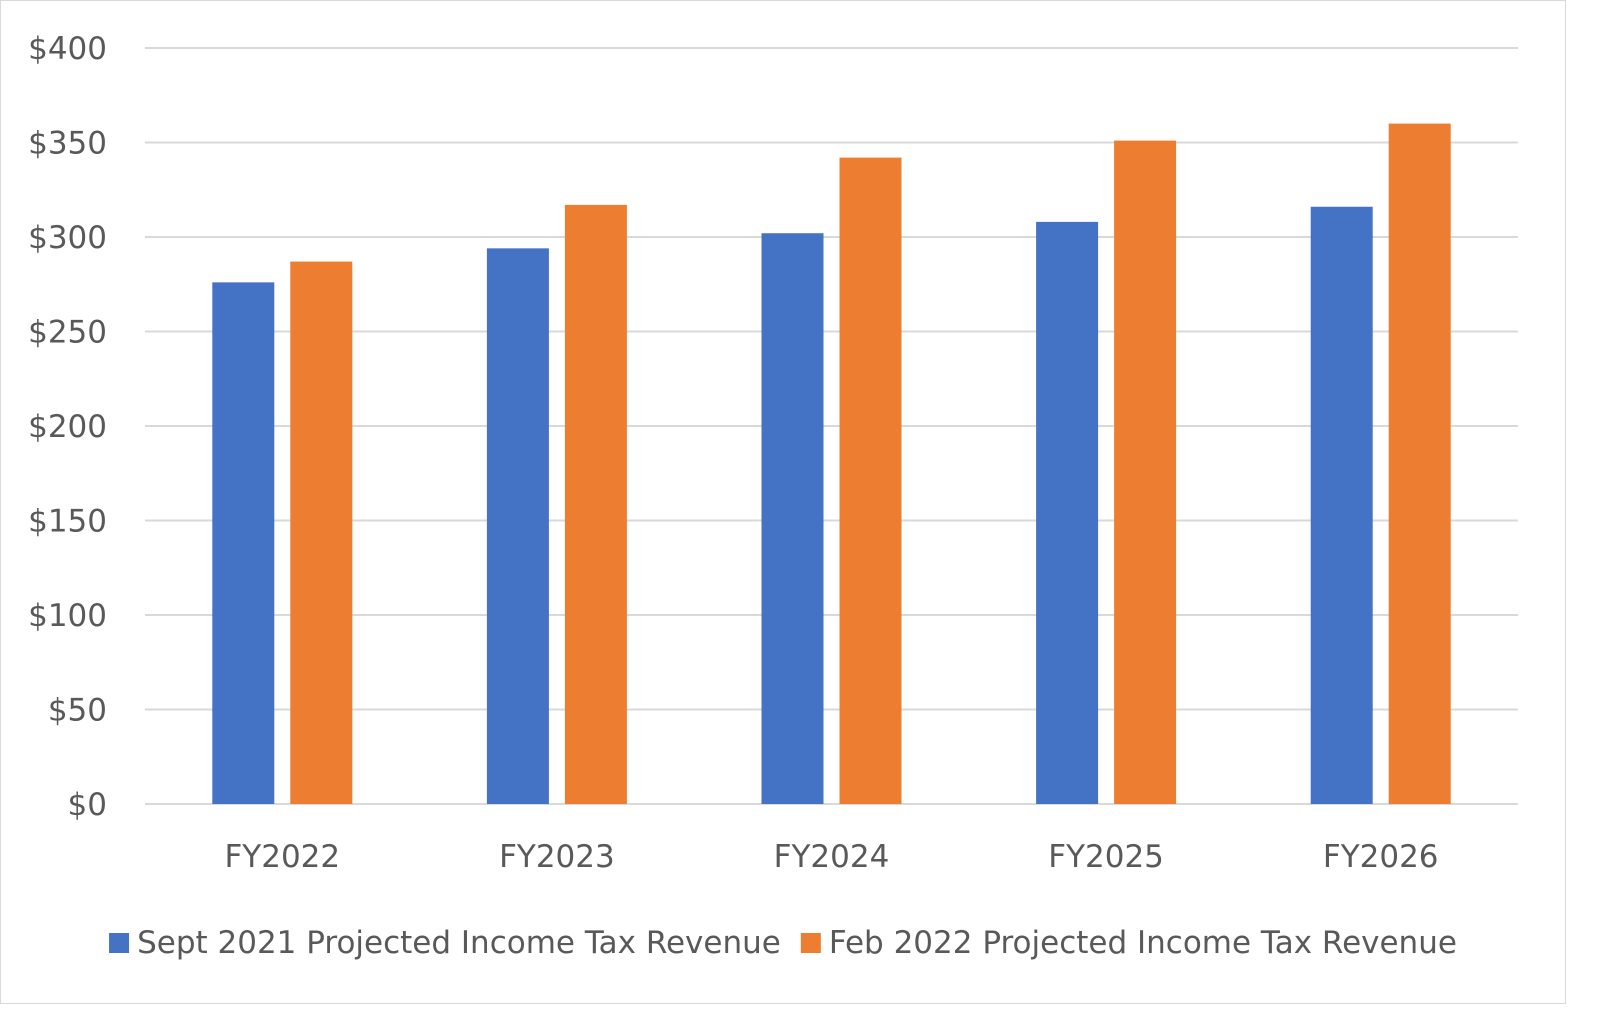  Describe the element at coordinates (1106, 857) in the screenshot. I see `x-category-label: FY2025` at that location.